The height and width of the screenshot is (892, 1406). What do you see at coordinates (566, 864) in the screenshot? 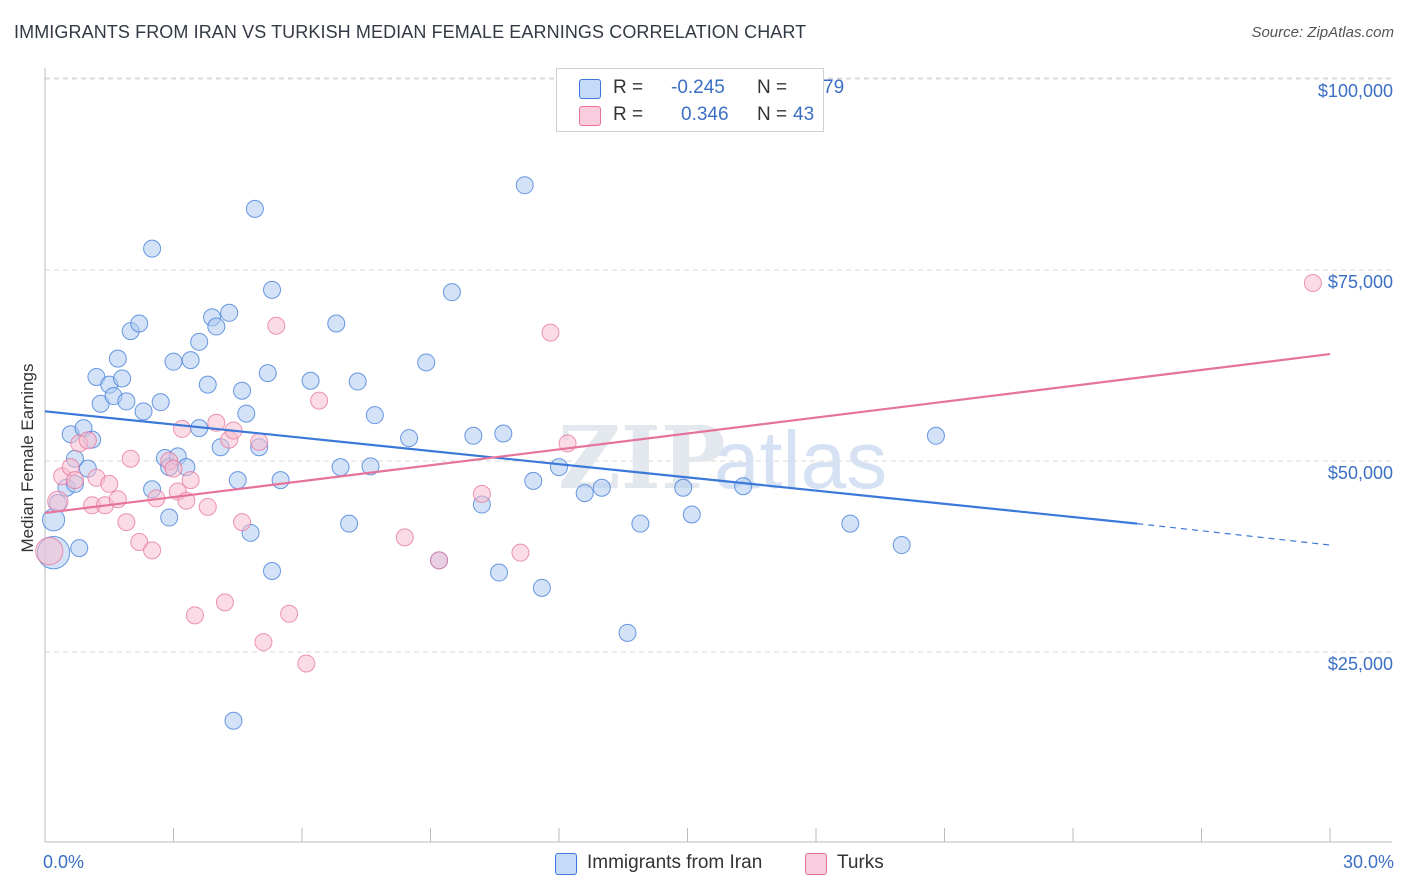
I see `bottom-legend-swatch-iran` at bounding box center [566, 864].